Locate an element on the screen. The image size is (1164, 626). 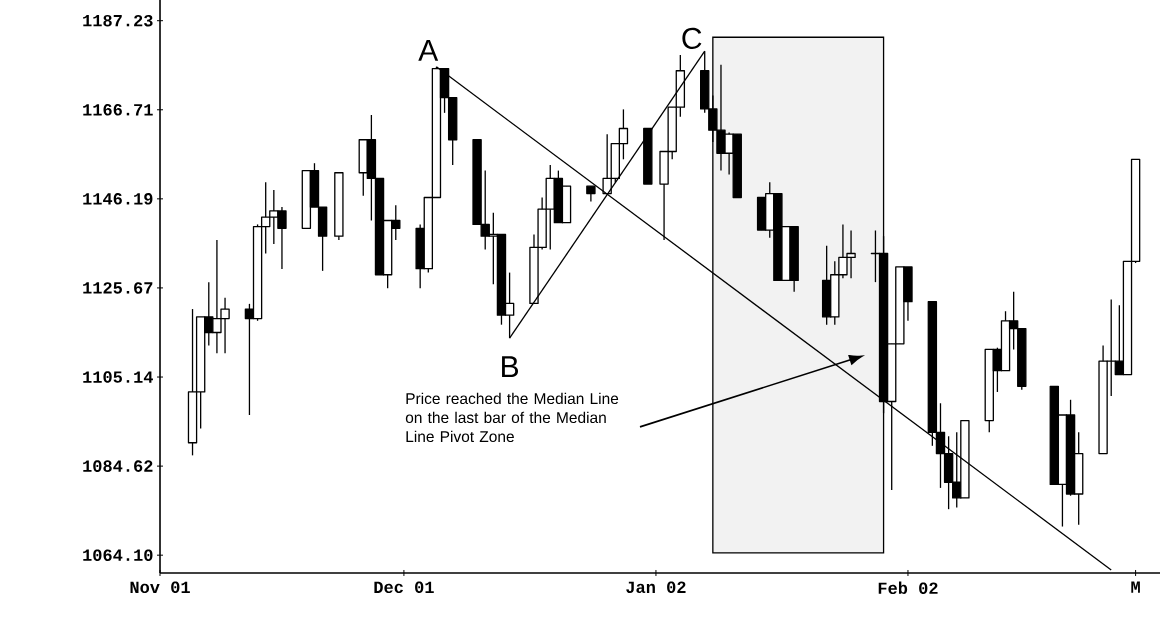
annotation: A is located at coordinates (428, 50).